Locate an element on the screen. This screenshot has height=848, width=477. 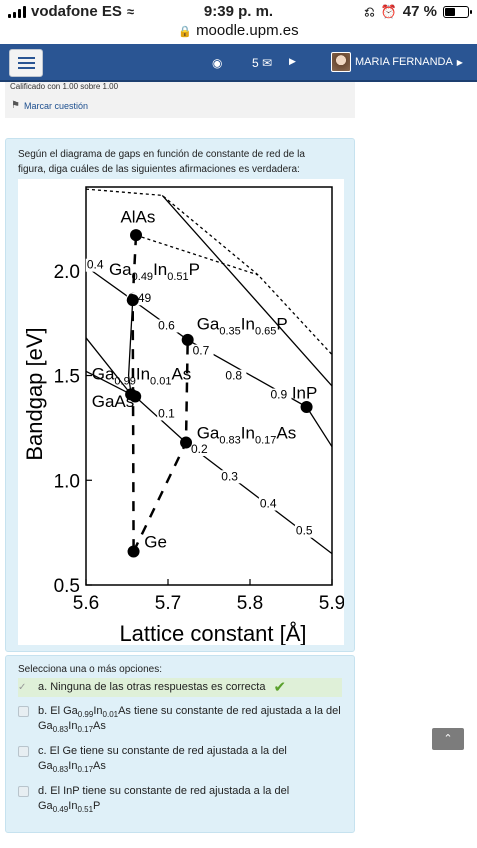
top-navbar: ◉ 5 ✉ ▶ MARIA FERNANDA ▶ is located at coordinates (238, 63).